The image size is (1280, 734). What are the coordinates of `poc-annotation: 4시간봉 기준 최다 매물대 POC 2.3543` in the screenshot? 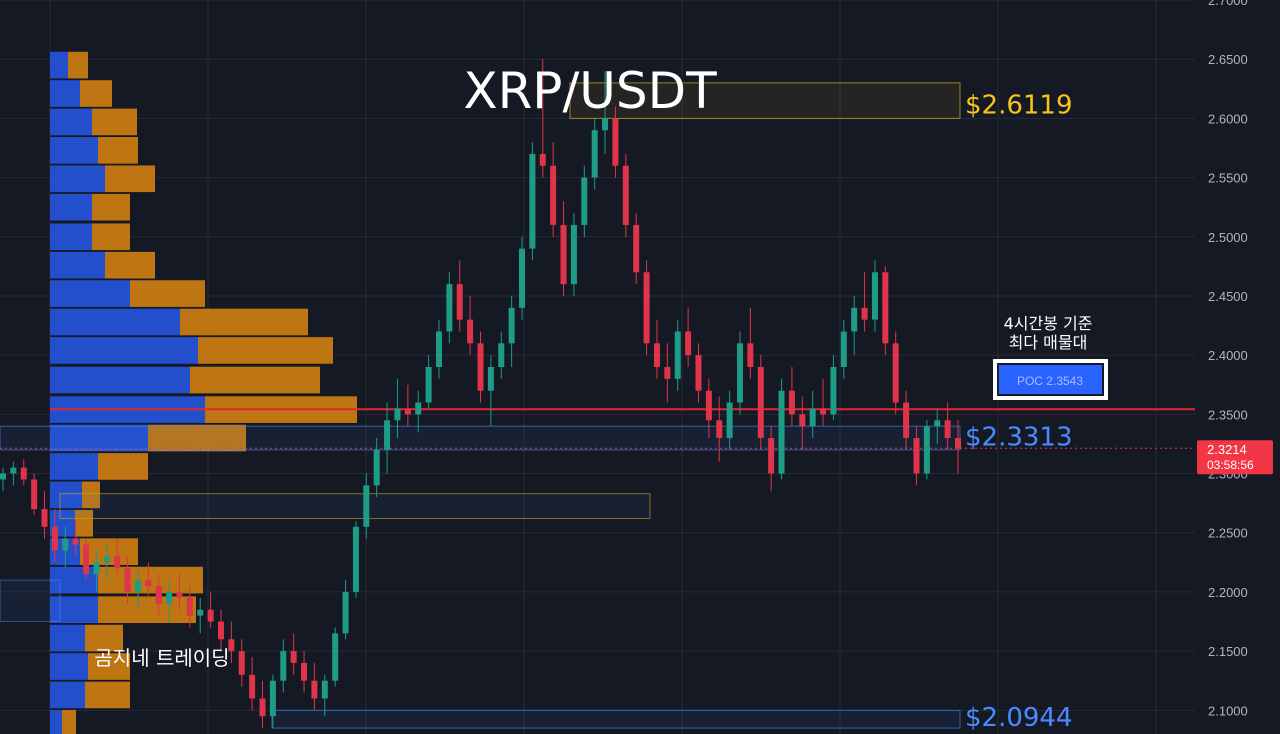 It's located at (1050, 357).